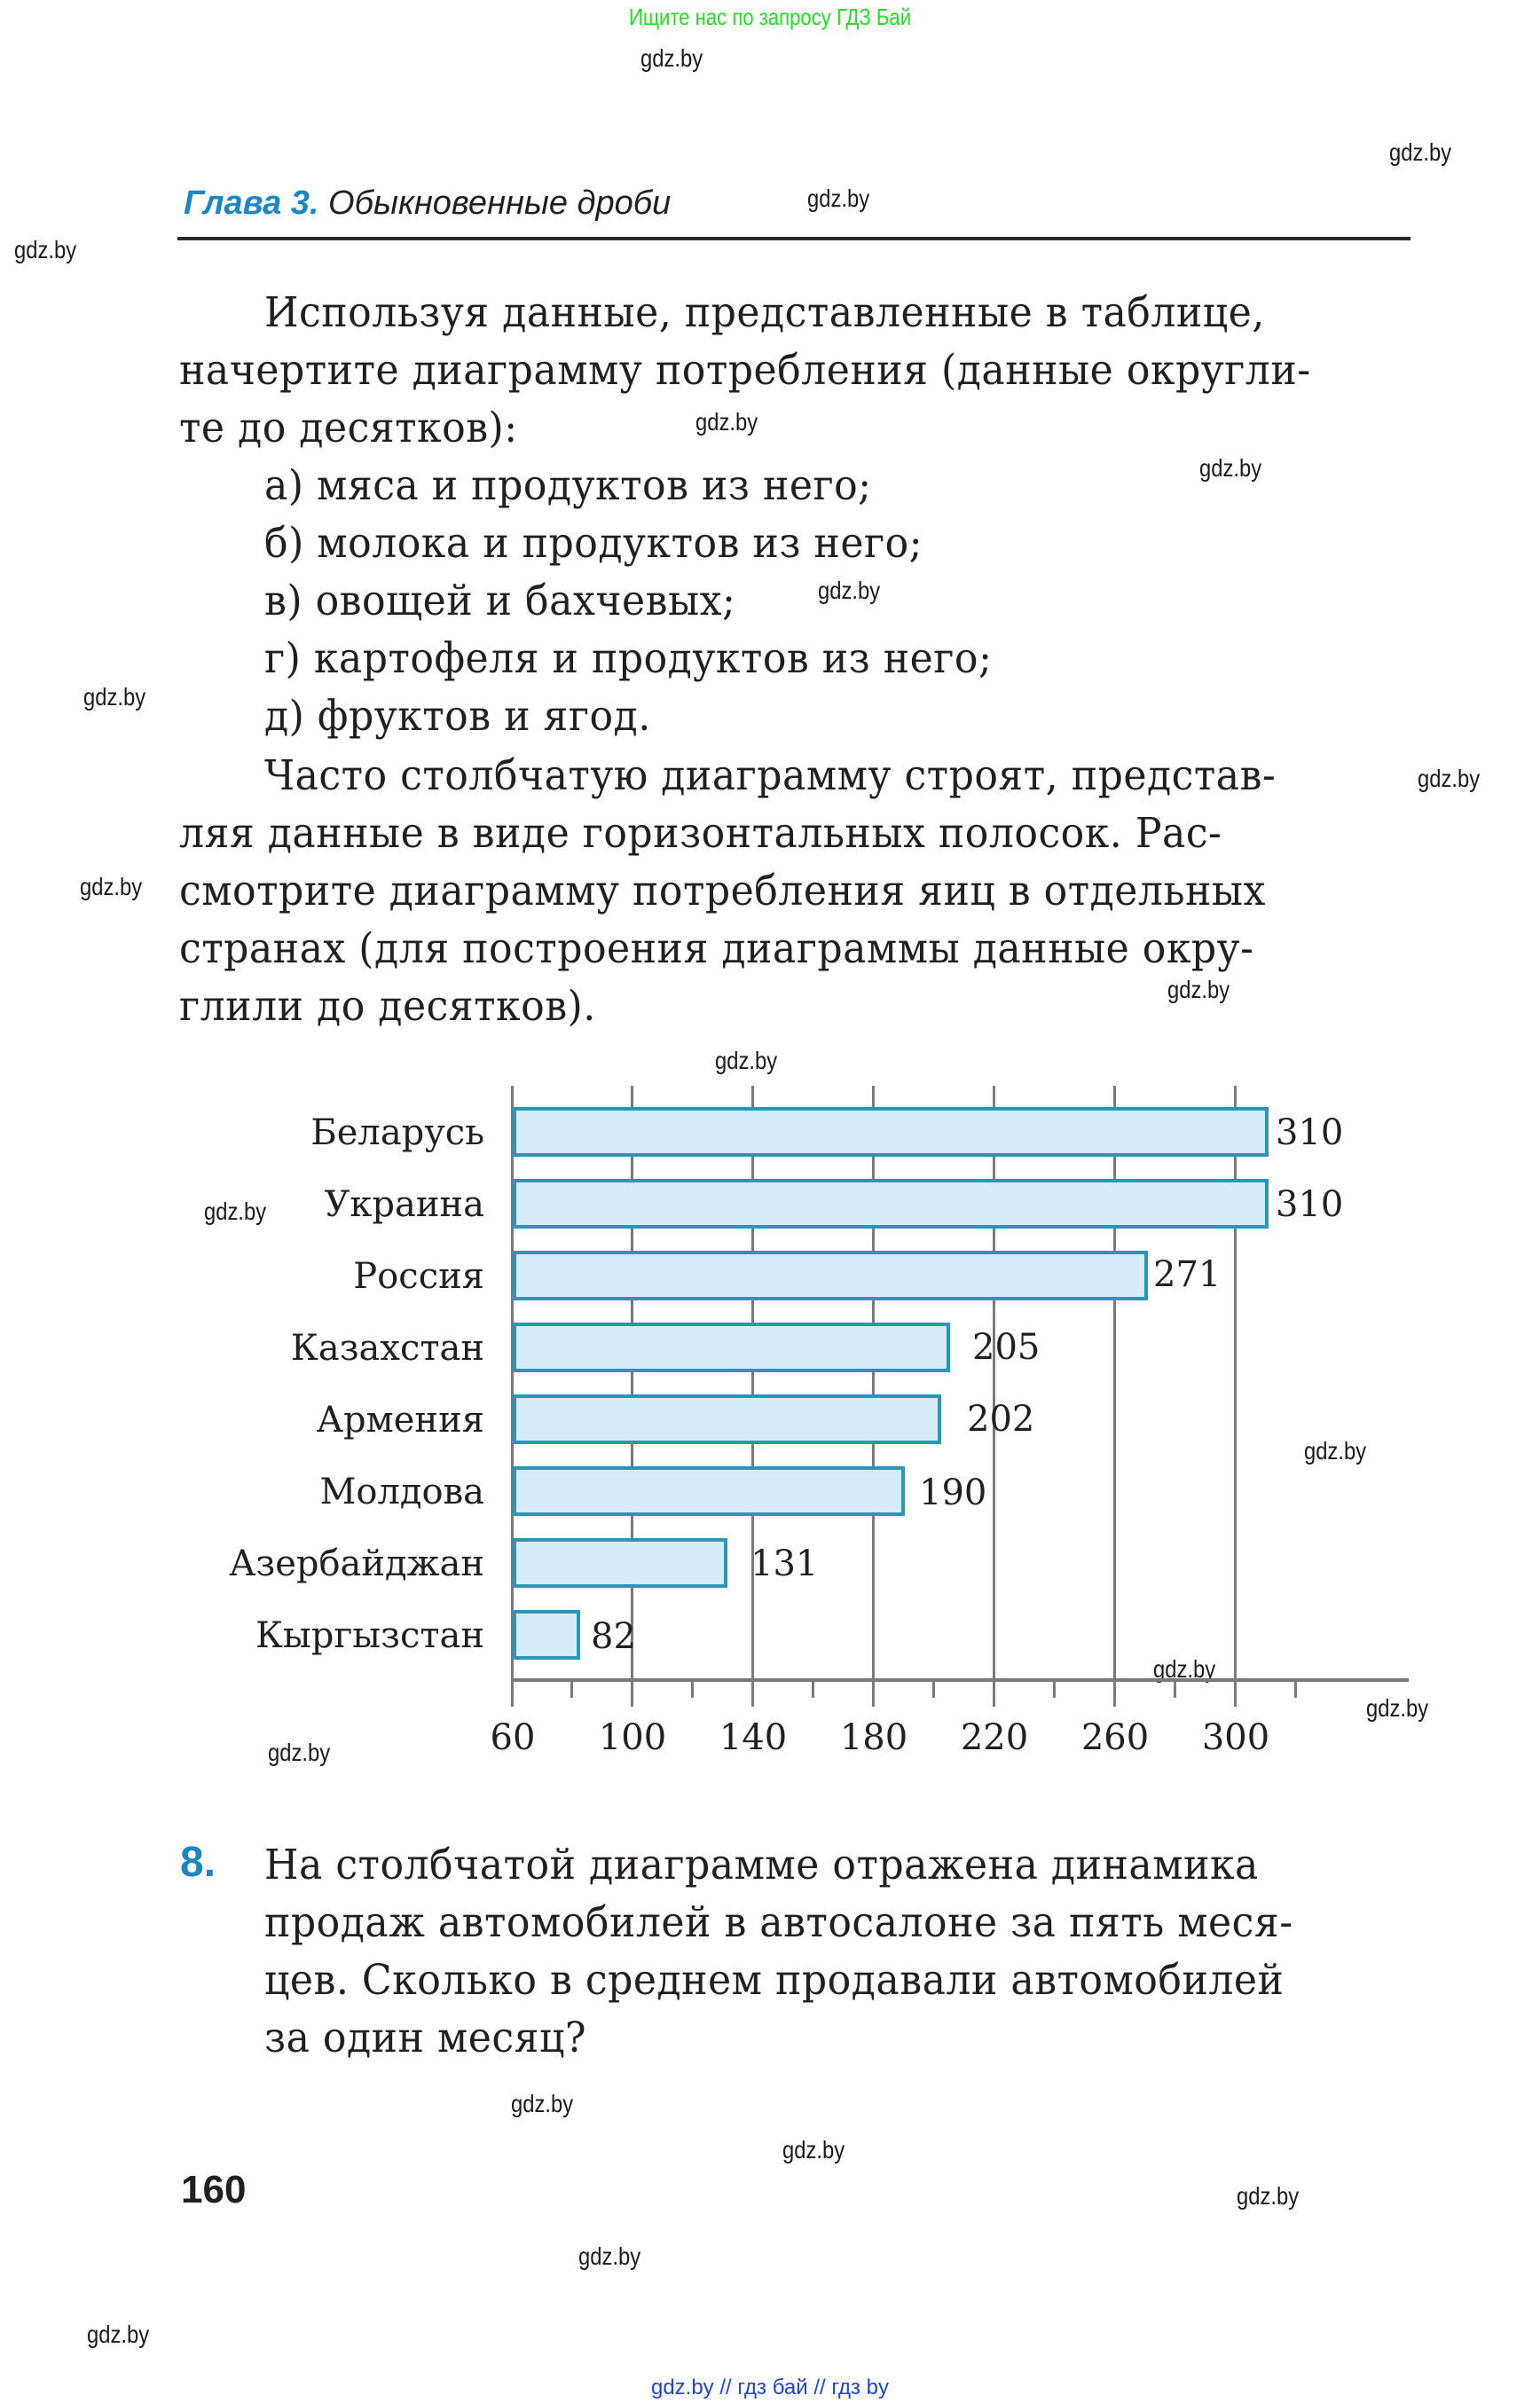  I want to click on bar-belarus, so click(891, 1132).